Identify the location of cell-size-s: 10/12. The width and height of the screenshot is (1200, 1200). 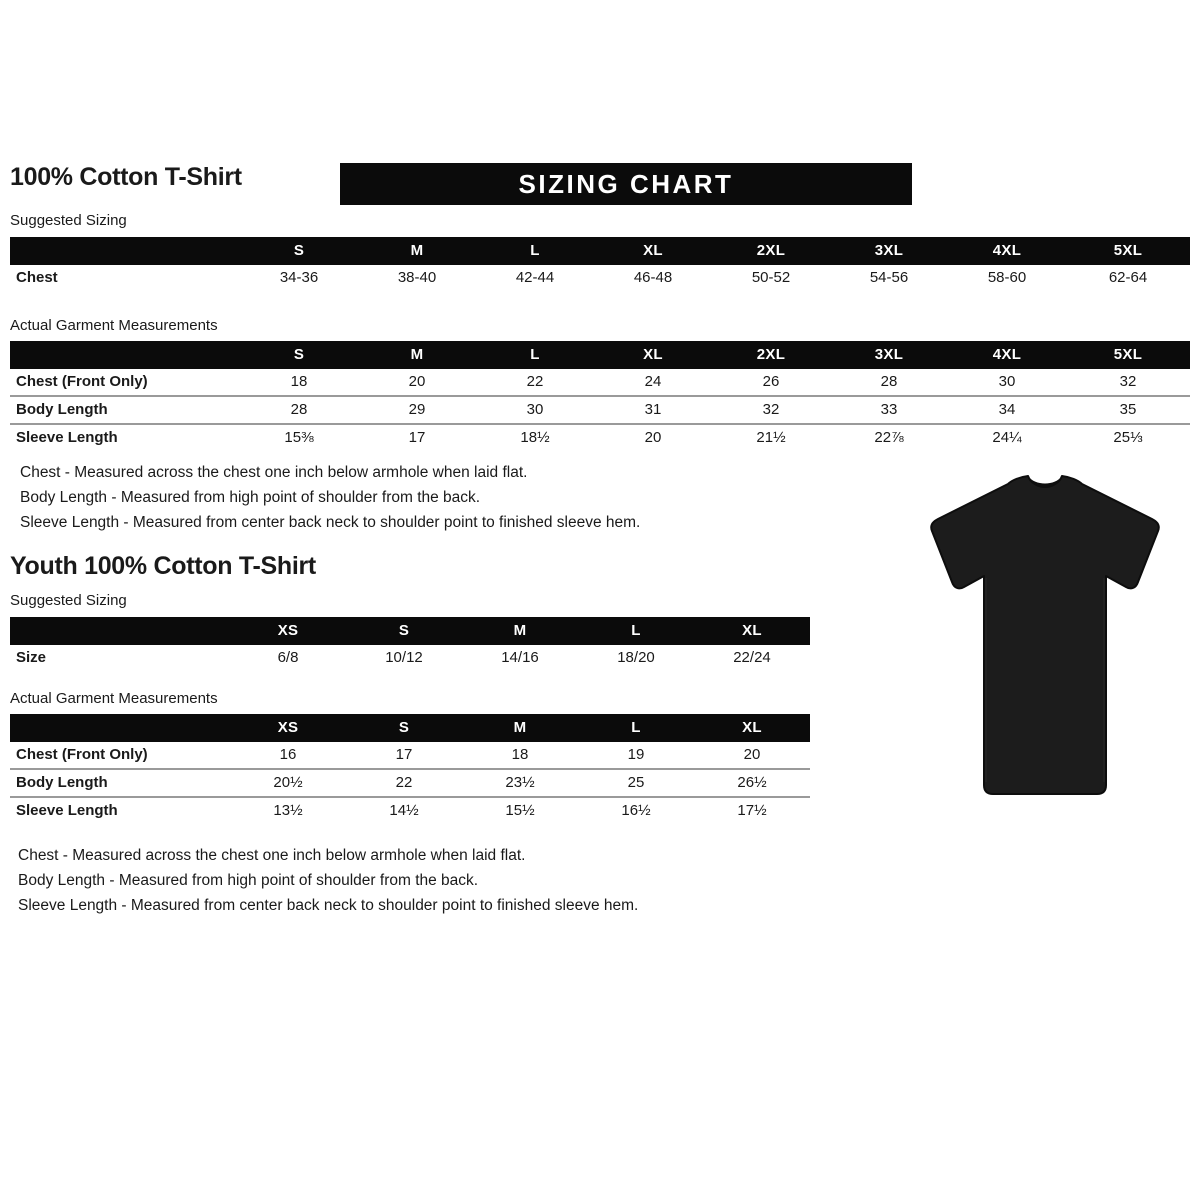
(404, 657).